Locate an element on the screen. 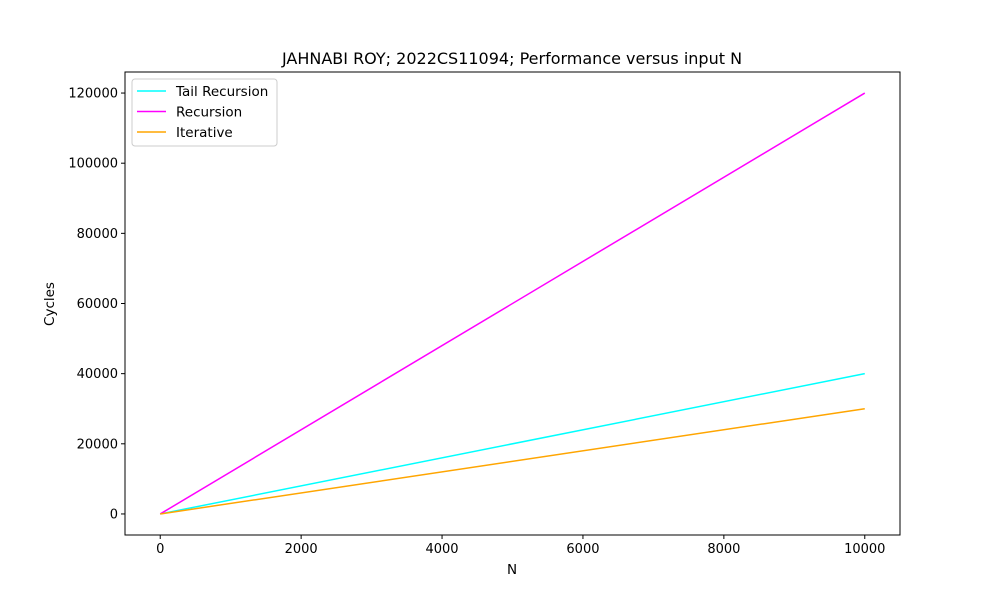 Image resolution: width=1000 pixels, height=600 pixels. series-line-iterative is located at coordinates (512, 461).